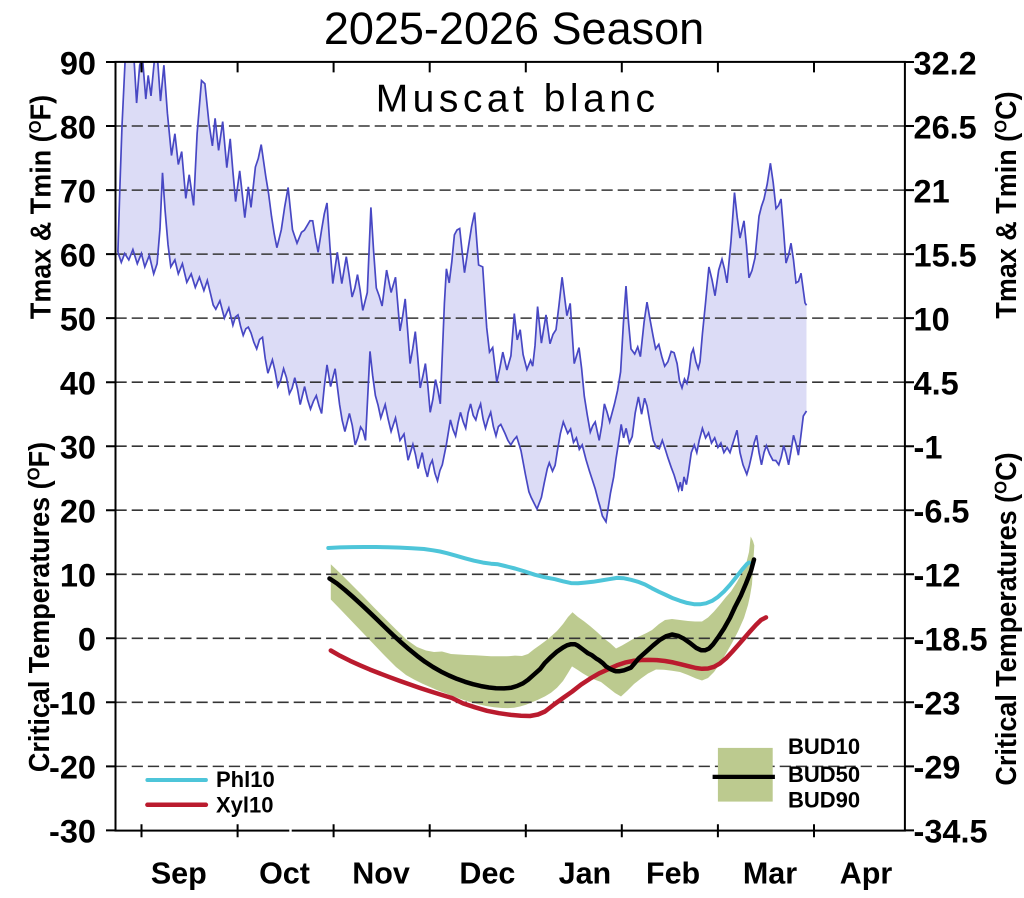  I want to click on svg-text: 15.5, so click(945, 255).